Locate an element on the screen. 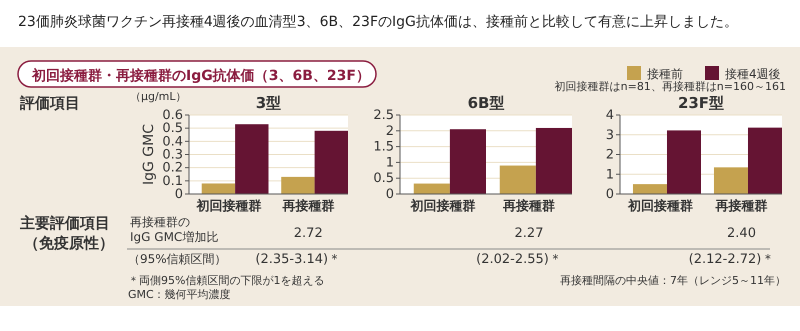  text: （免疫原性） is located at coordinates (69, 243).